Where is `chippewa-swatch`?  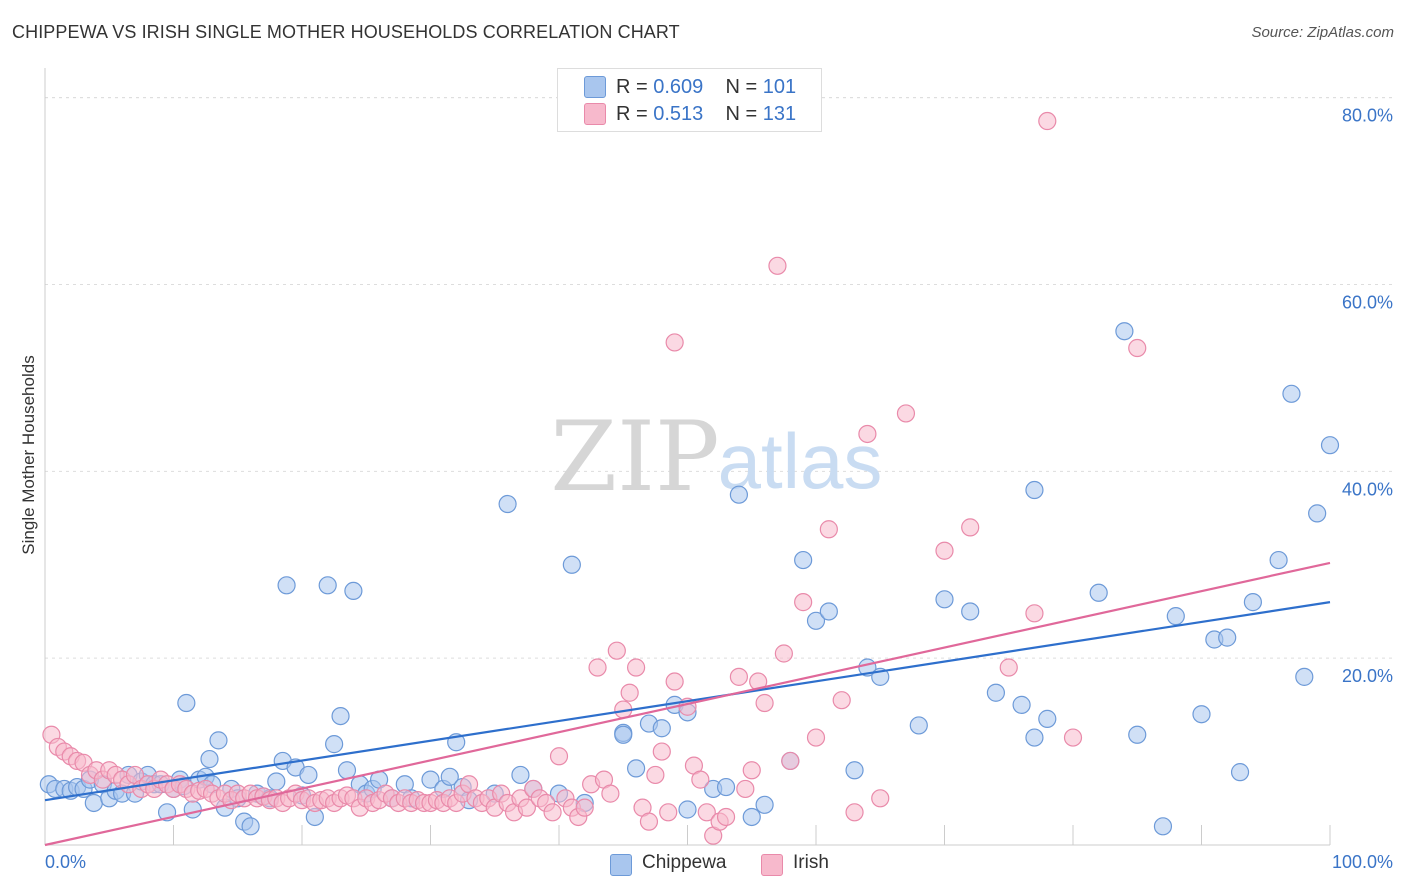 chippewa-swatch is located at coordinates (621, 865).